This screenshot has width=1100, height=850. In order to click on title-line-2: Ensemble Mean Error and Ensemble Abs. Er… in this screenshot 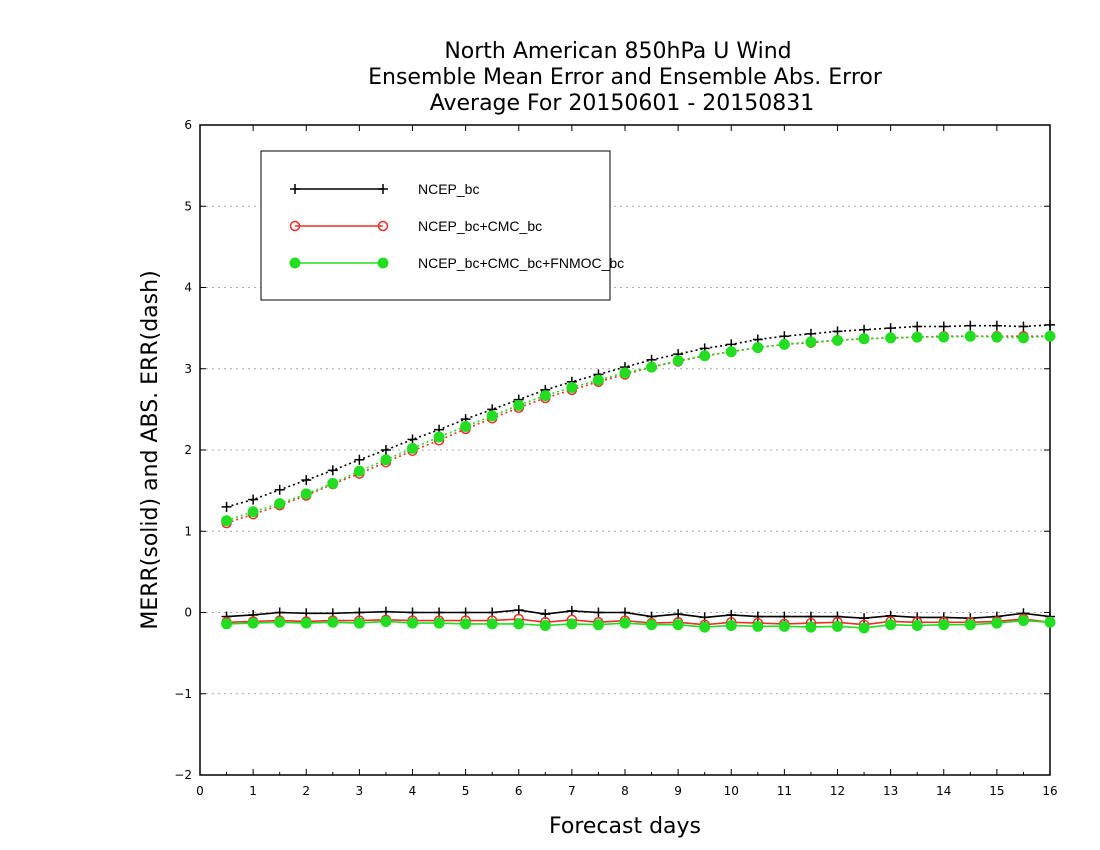, I will do `click(625, 77)`.